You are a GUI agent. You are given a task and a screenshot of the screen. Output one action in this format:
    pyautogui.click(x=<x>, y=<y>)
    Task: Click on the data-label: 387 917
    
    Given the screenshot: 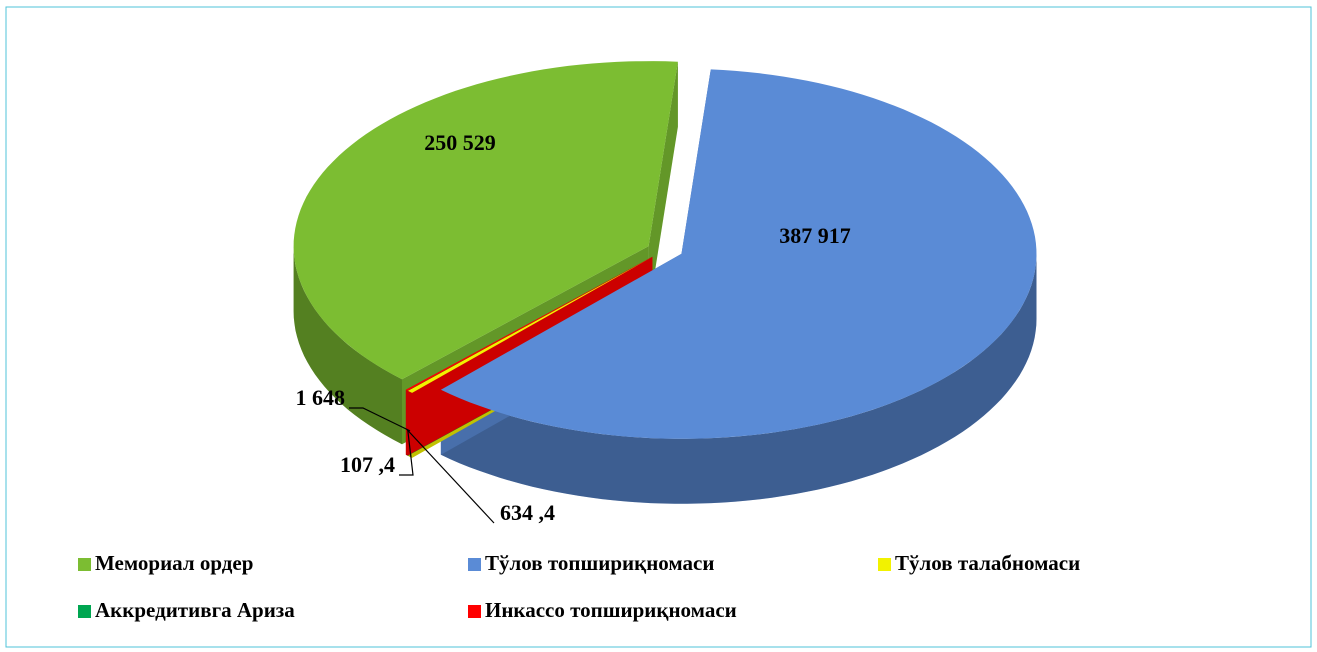 What is the action you would take?
    pyautogui.click(x=815, y=235)
    